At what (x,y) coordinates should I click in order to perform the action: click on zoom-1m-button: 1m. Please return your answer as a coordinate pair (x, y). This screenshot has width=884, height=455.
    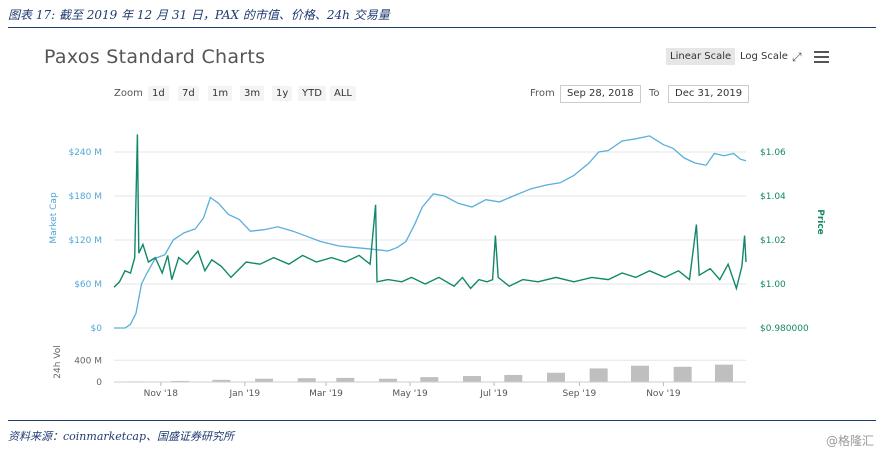
    Looking at the image, I should click on (220, 93).